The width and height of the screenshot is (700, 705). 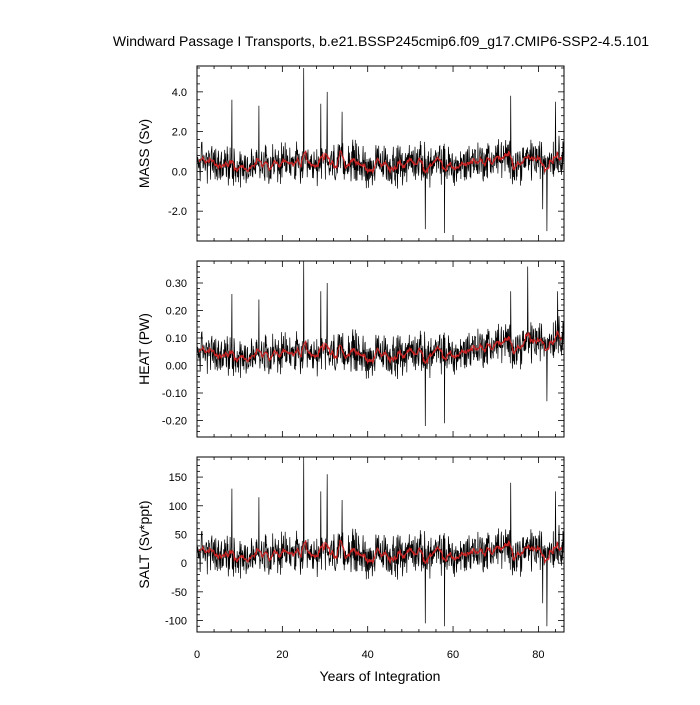 I want to click on salt-raw-series-line, so click(x=380, y=542).